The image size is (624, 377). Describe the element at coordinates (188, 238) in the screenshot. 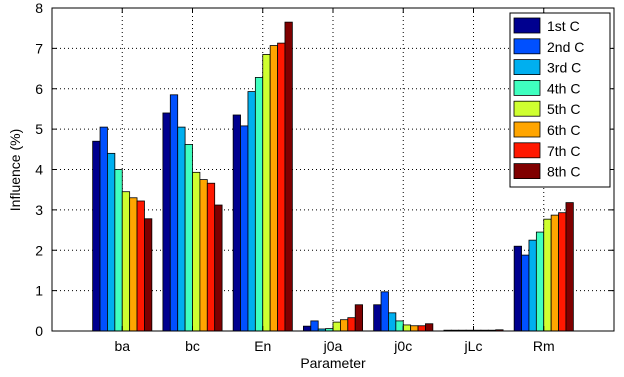

I see `bar-bc-4th-c` at that location.